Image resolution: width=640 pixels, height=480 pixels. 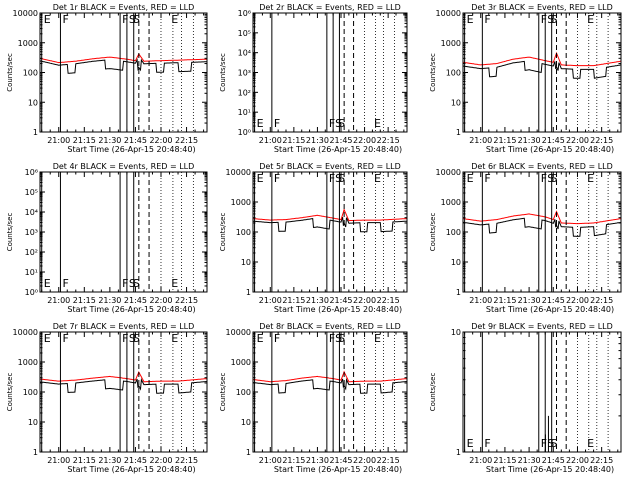 What do you see at coordinates (330, 166) in the screenshot?
I see `panel-title: Det 5r BLACK = Events, RED = LLD` at bounding box center [330, 166].